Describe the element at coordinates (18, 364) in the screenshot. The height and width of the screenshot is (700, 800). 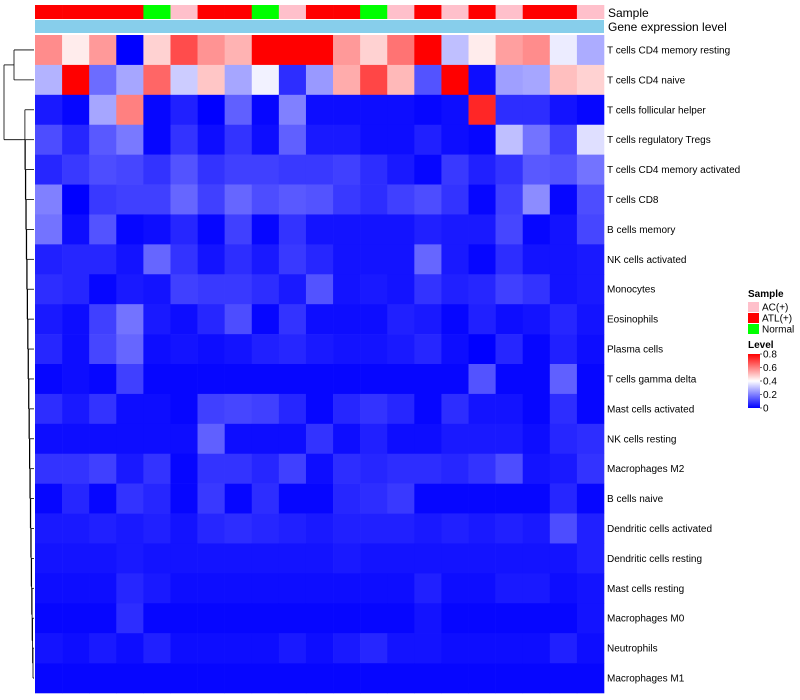
I see `row-dendrogram` at that location.